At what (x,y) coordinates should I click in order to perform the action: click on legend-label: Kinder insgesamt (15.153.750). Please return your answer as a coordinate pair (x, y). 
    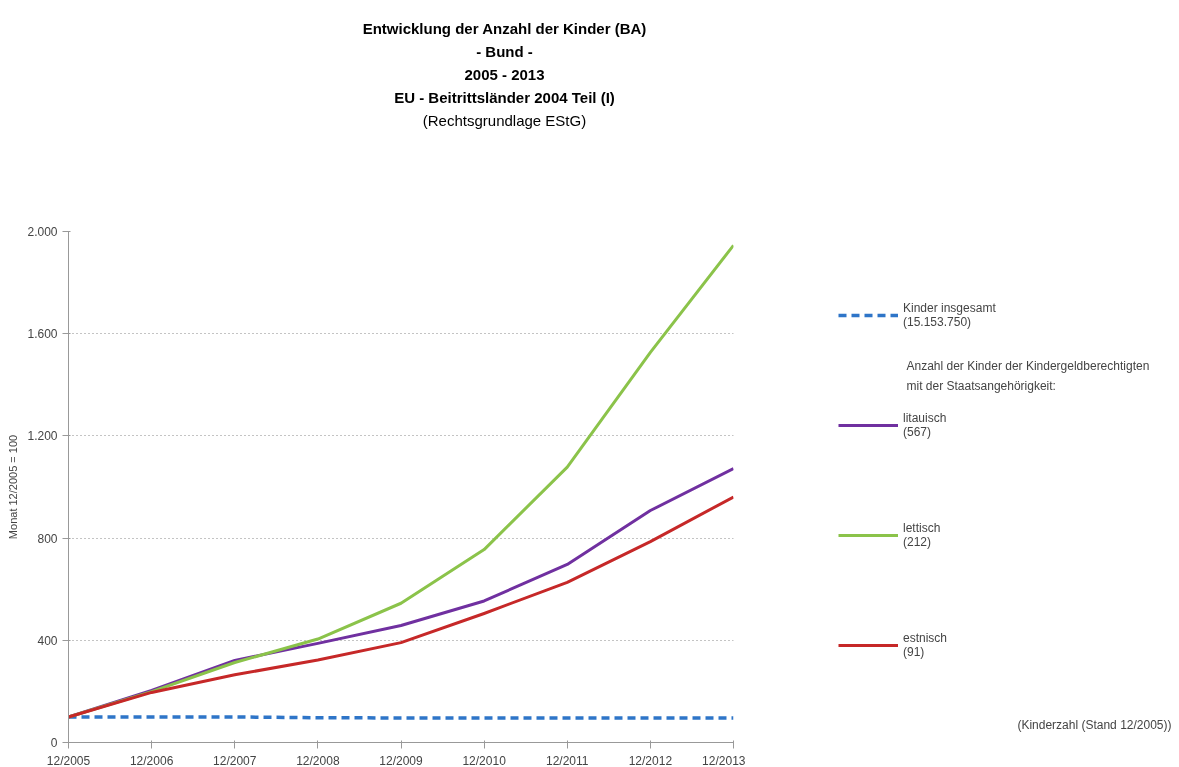
    Looking at the image, I should click on (949, 315).